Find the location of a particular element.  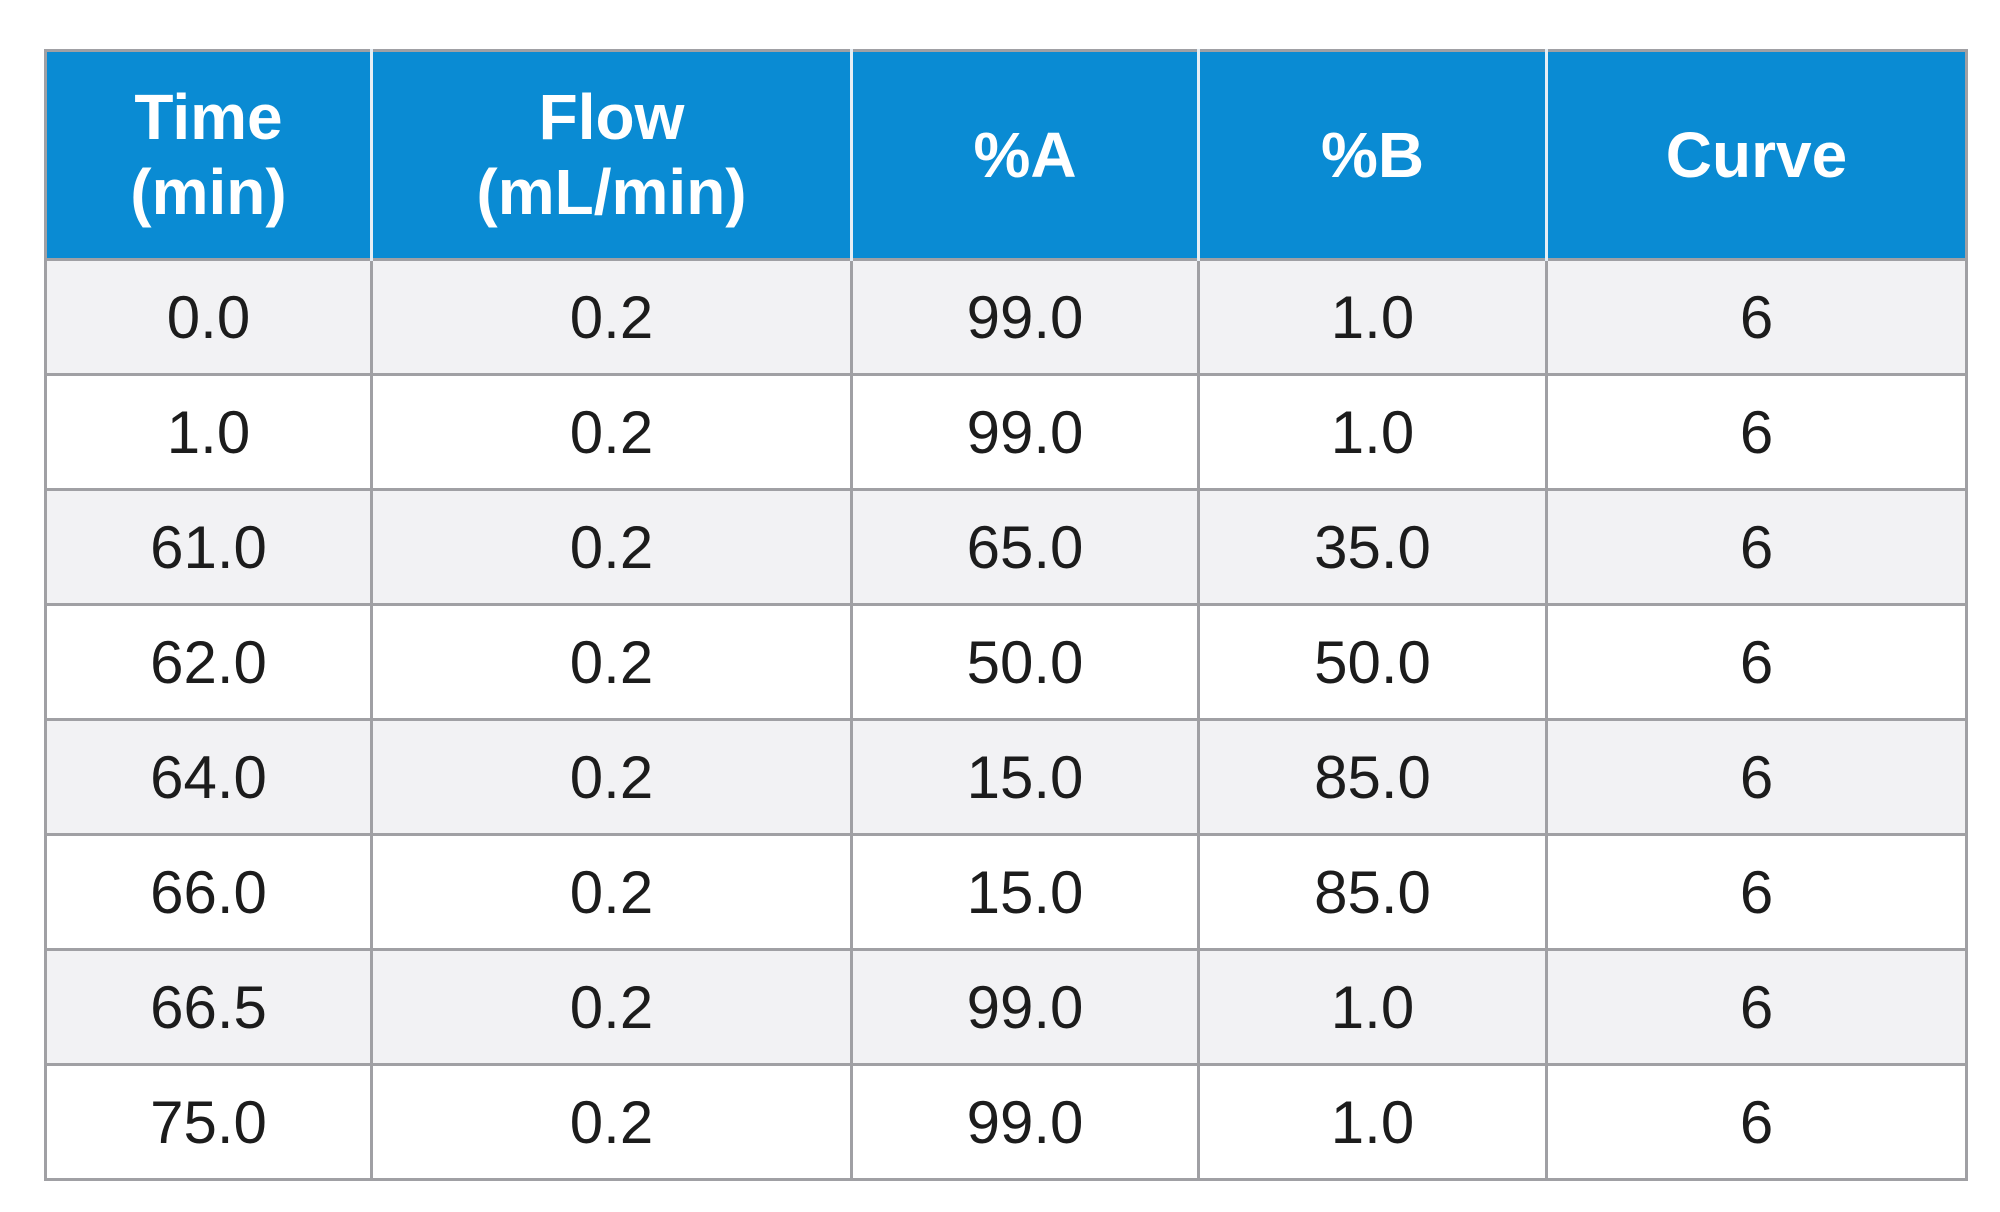

table-row: 66.5 0.2 99.0 1.0 6 is located at coordinates (1006, 1007).